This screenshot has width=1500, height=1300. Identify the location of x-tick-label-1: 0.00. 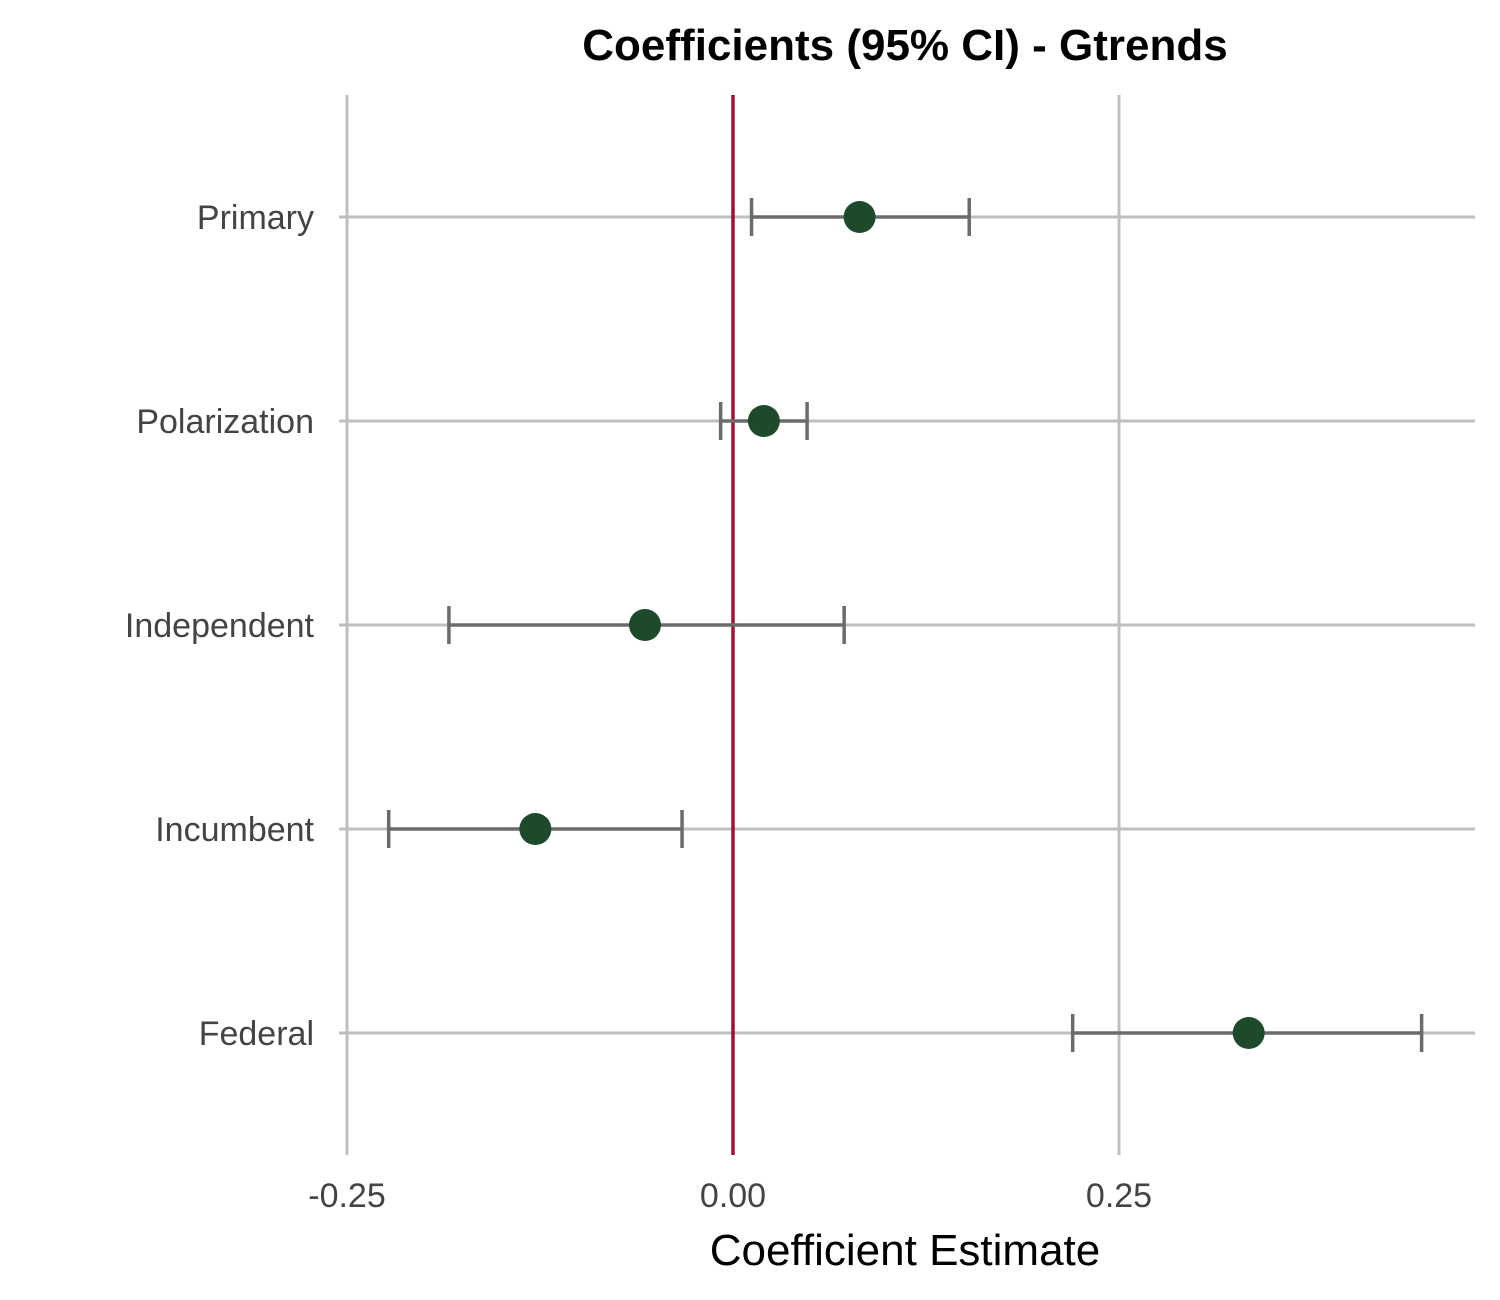
(733, 1196).